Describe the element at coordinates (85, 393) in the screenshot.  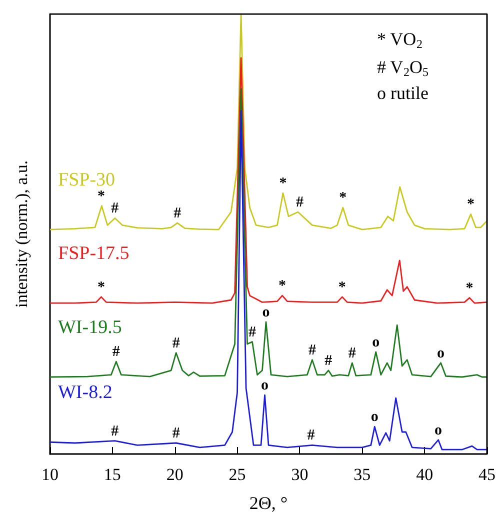
I see `series-label: WI-8.2` at that location.